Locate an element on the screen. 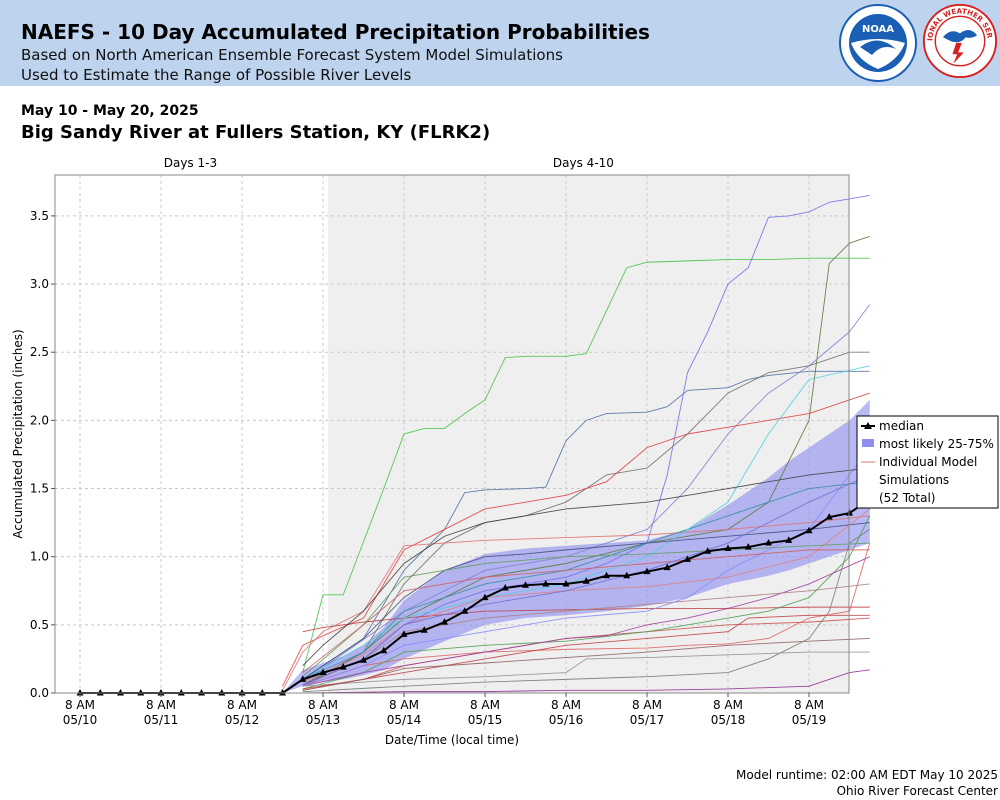  date-range: May 10 - May 20, 2025 is located at coordinates (110, 111).